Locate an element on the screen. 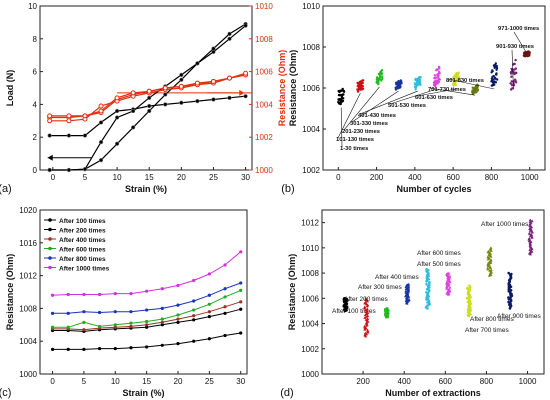  legend-entry: After 200 times is located at coordinates (82, 231).